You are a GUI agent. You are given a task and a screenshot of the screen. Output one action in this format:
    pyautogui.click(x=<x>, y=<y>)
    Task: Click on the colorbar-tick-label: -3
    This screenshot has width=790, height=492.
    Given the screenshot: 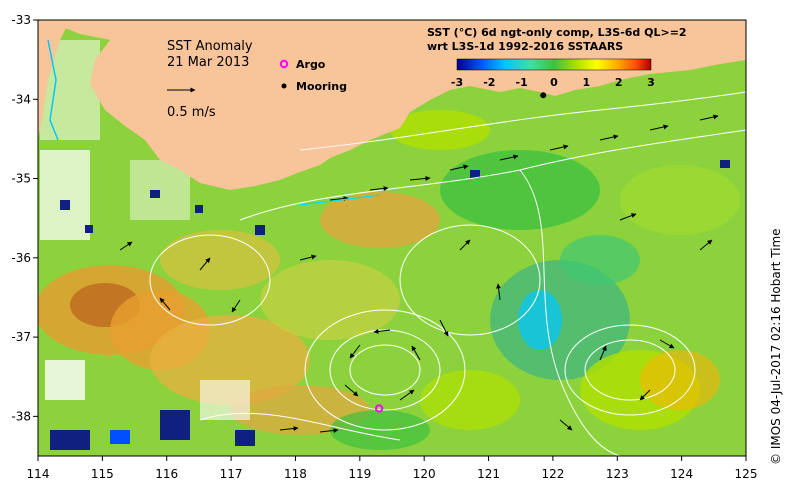 What is the action you would take?
    pyautogui.click(x=457, y=82)
    